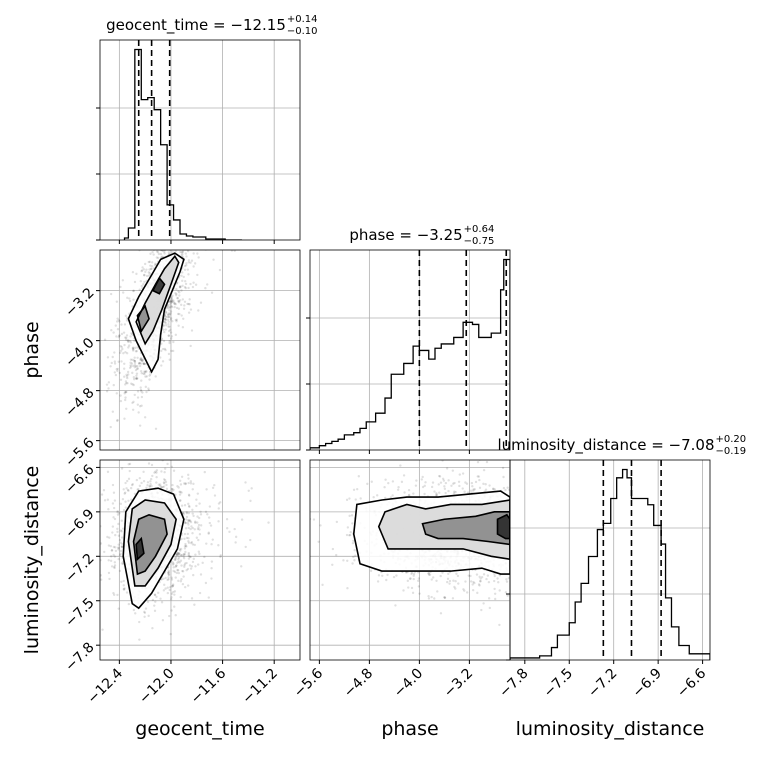 The width and height of the screenshot is (760, 760). I want to click on x-tick-label: −5.6, so click(308, 682).